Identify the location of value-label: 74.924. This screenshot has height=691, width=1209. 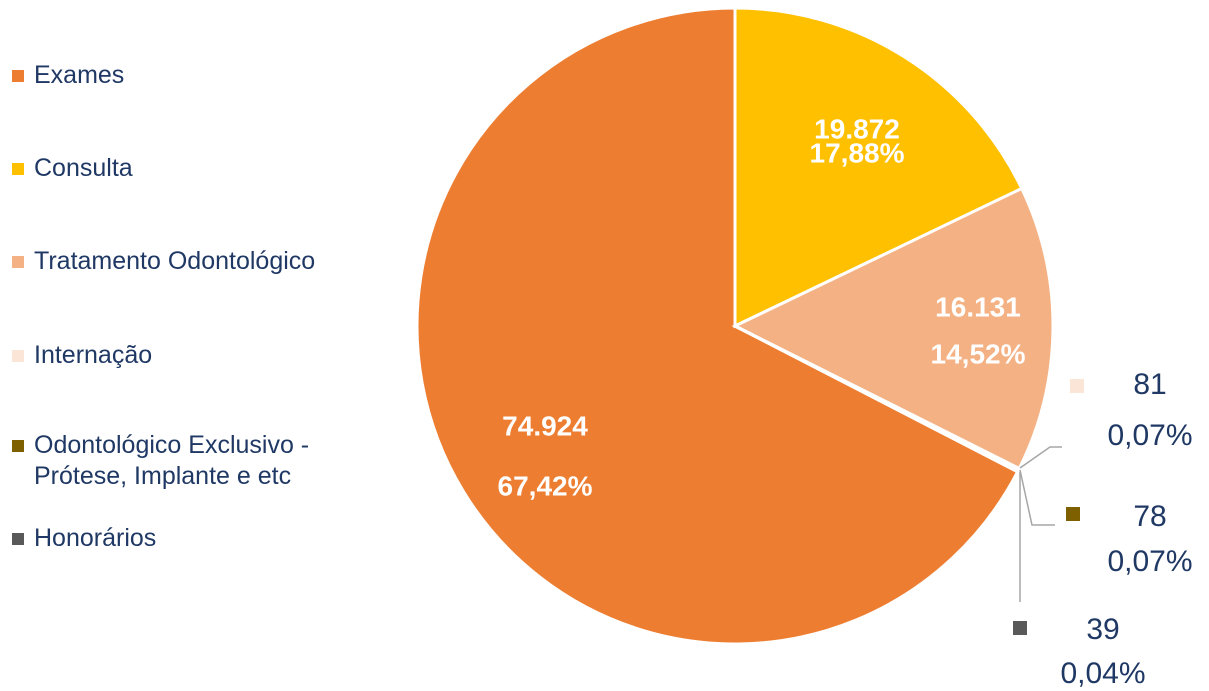
(545, 425).